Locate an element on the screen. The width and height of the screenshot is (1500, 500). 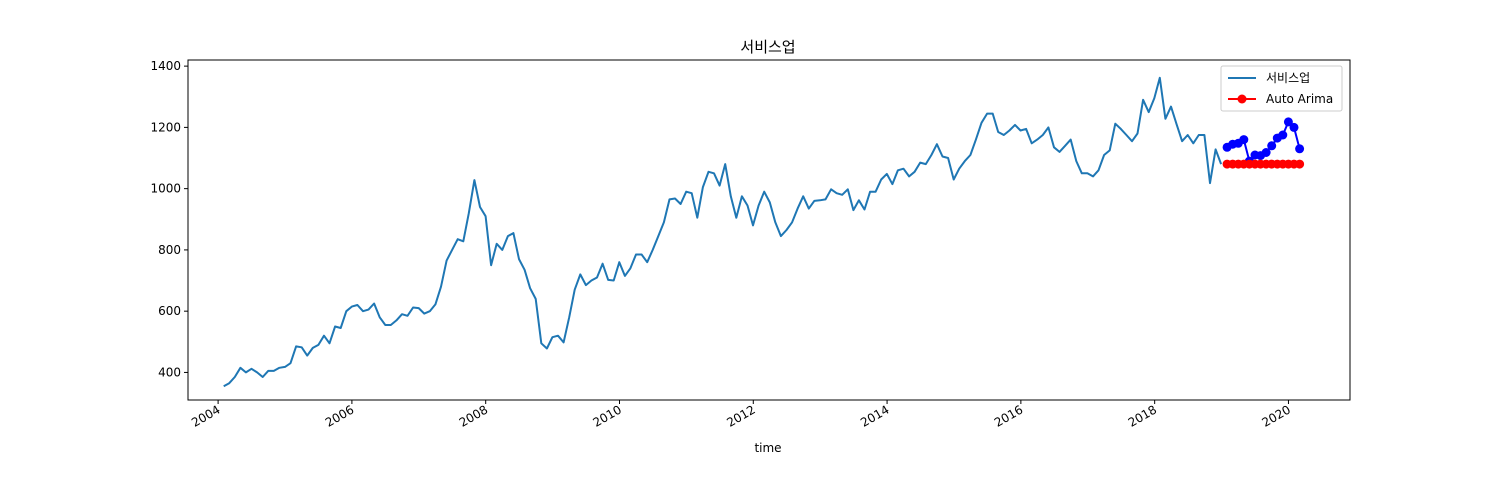
x-axis-label: time is located at coordinates (767, 448).